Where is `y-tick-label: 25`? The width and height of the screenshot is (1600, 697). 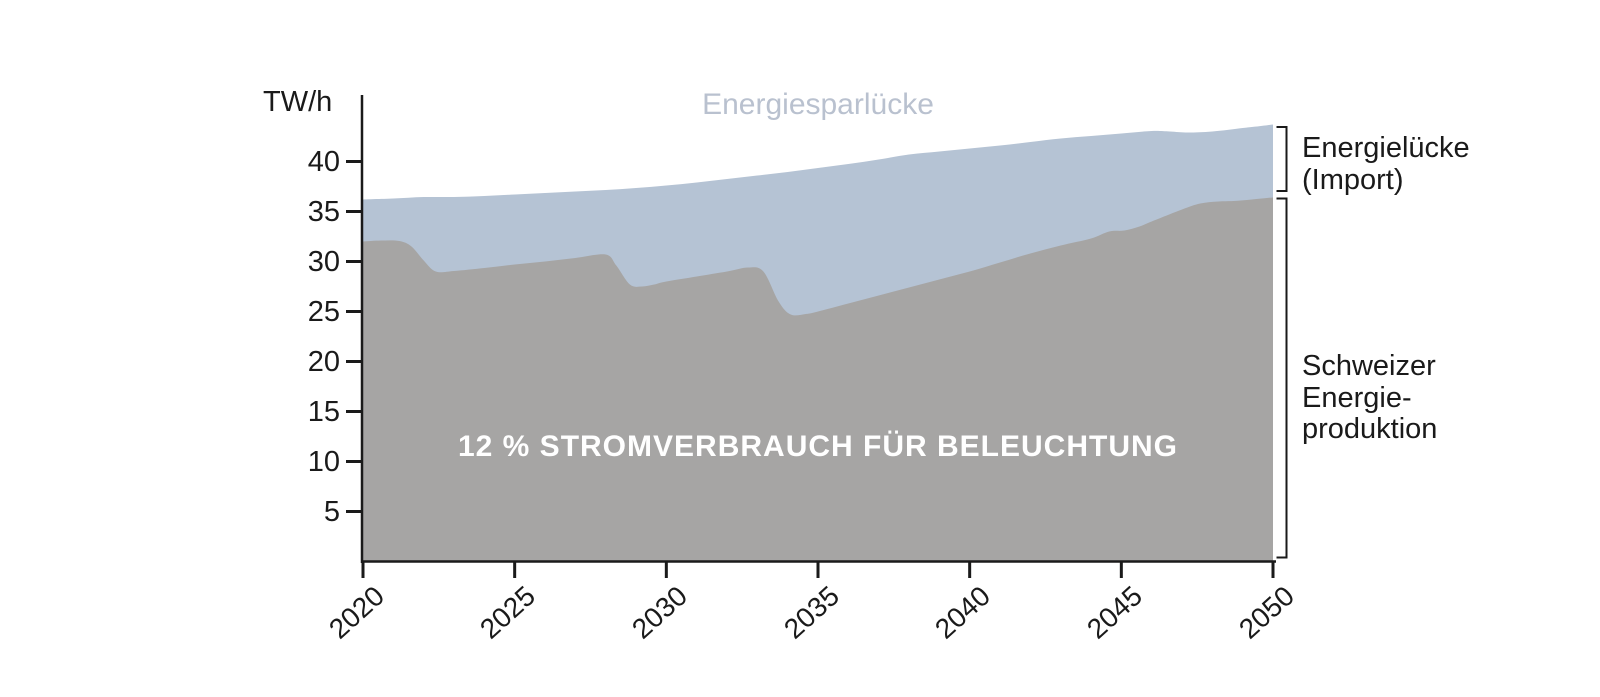 y-tick-label: 25 is located at coordinates (323, 311).